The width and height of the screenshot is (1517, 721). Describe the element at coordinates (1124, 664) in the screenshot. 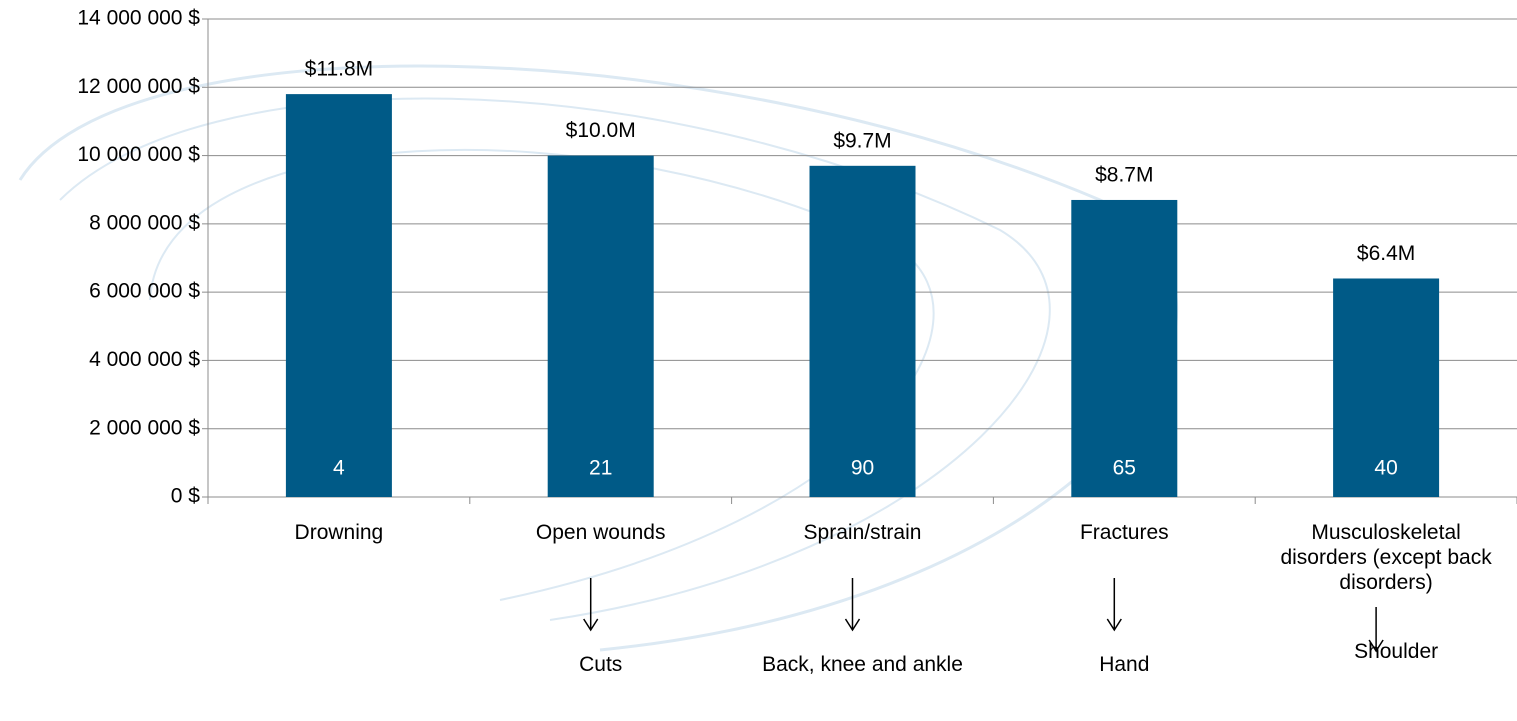

I see `sub-label: Hand` at that location.